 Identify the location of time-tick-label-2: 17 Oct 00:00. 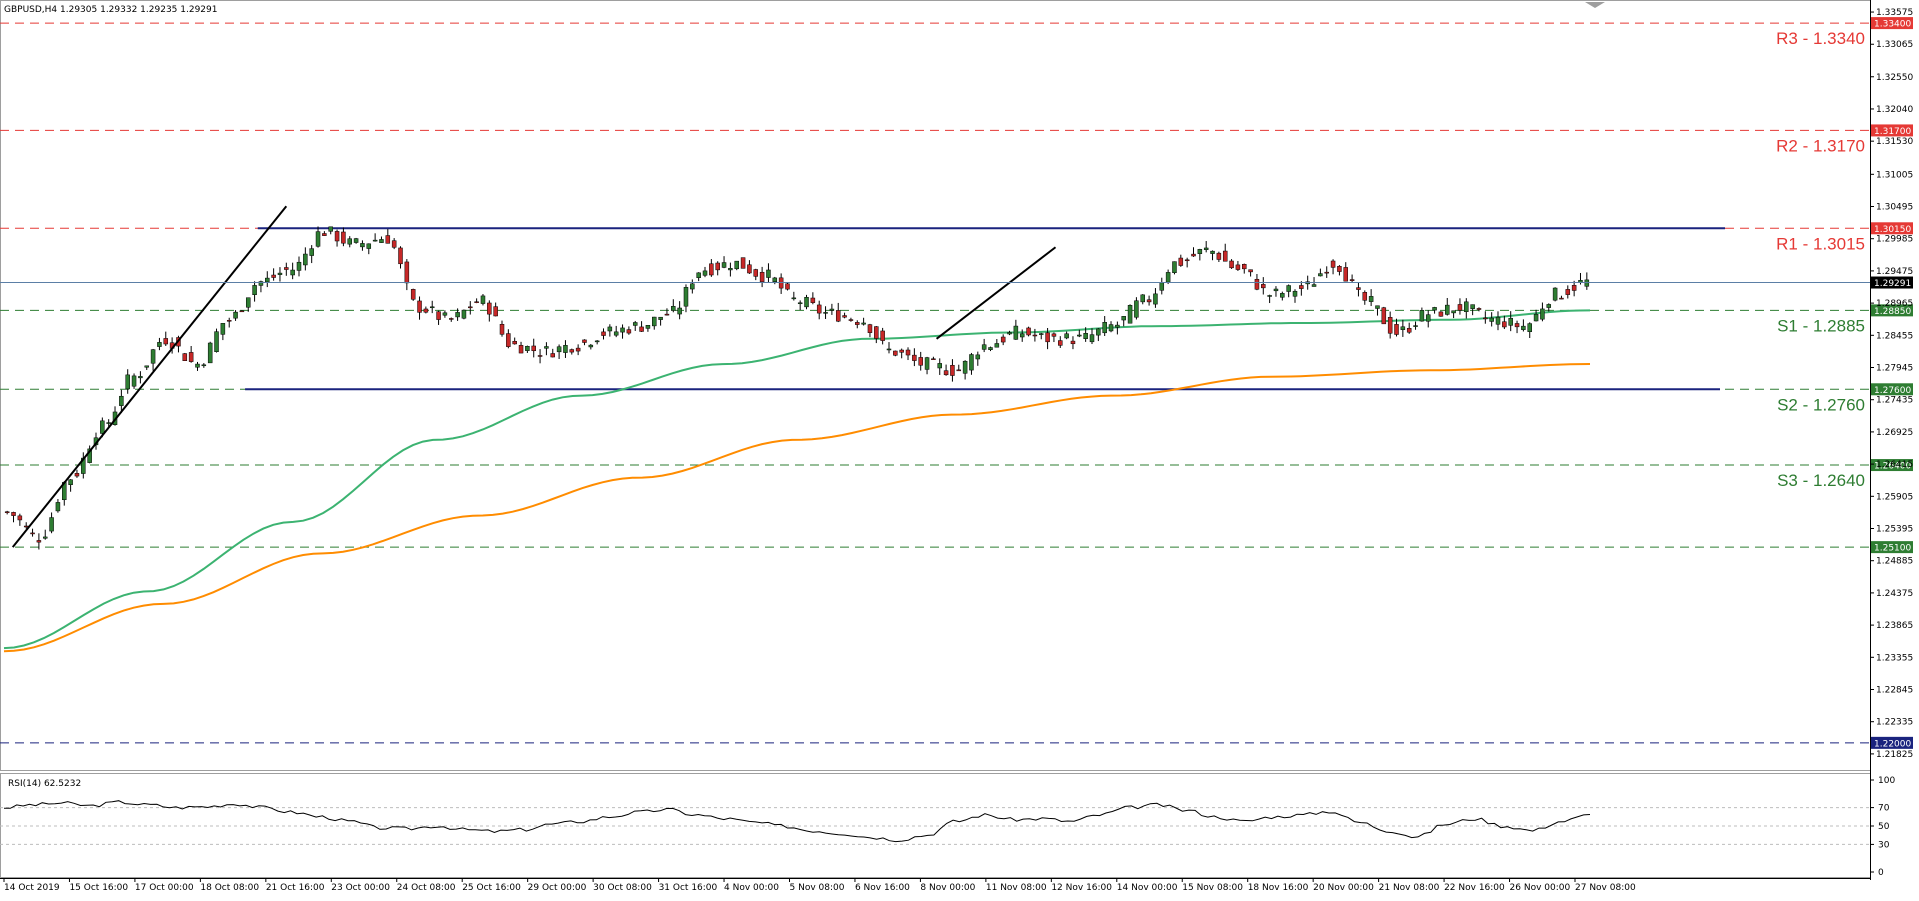
(164, 888).